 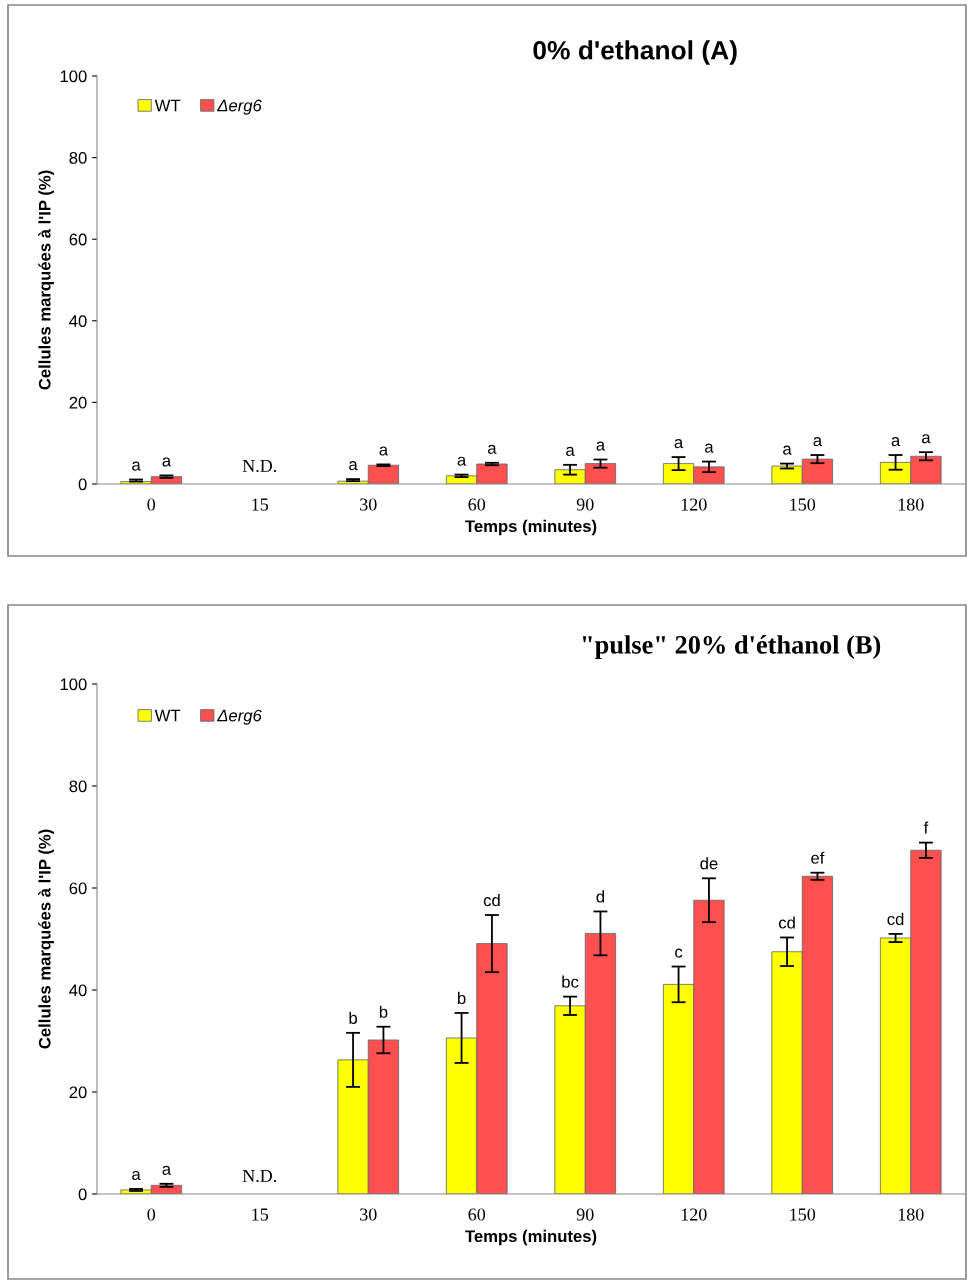 I want to click on data-label: de, so click(x=709, y=863).